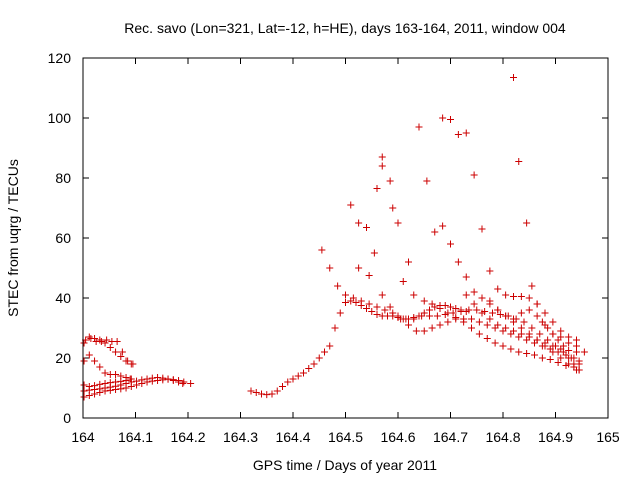  I want to click on x-tick-label: 164.6, so click(397, 437).